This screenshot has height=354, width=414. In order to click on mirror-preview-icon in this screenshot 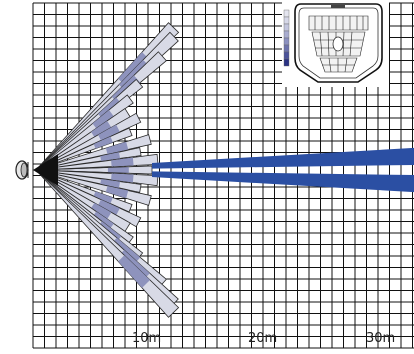, I will do `click(335, 43)`.